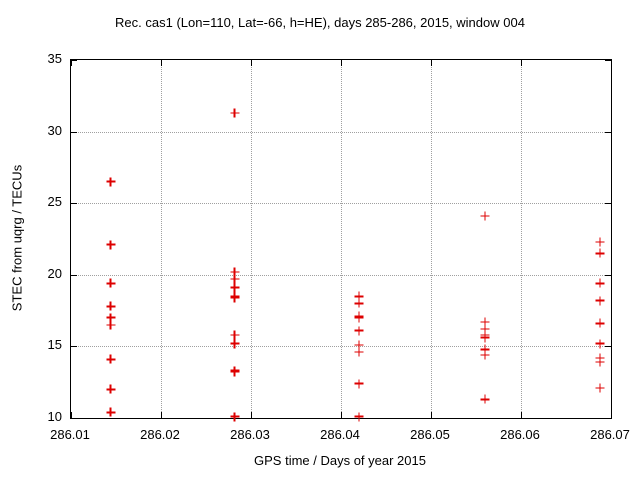  Describe the element at coordinates (340, 434) in the screenshot. I see `x-tick-label: 286.04` at that location.